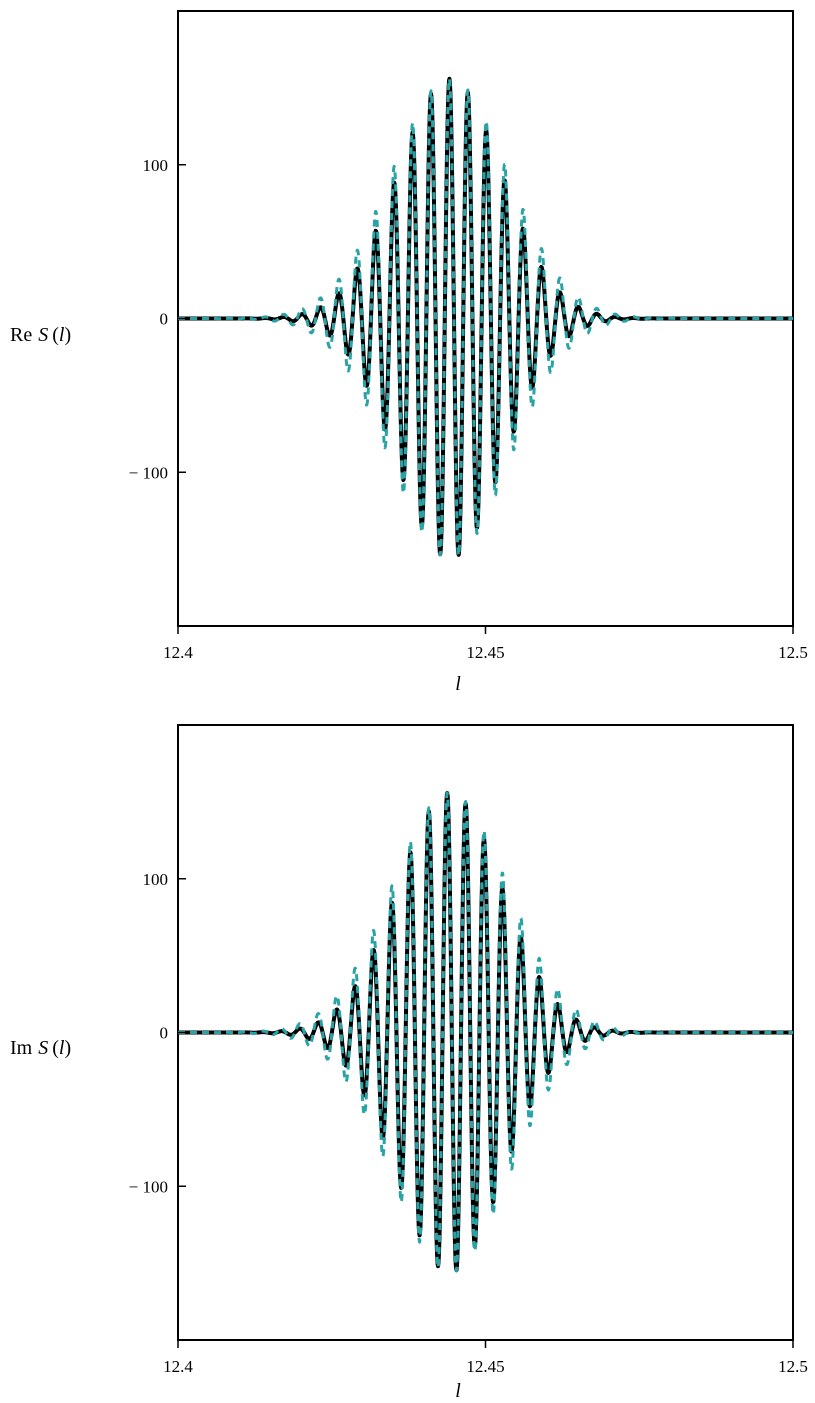 The image size is (815, 1403). I want to click on y-axis-label: Re S (l), so click(40, 335).